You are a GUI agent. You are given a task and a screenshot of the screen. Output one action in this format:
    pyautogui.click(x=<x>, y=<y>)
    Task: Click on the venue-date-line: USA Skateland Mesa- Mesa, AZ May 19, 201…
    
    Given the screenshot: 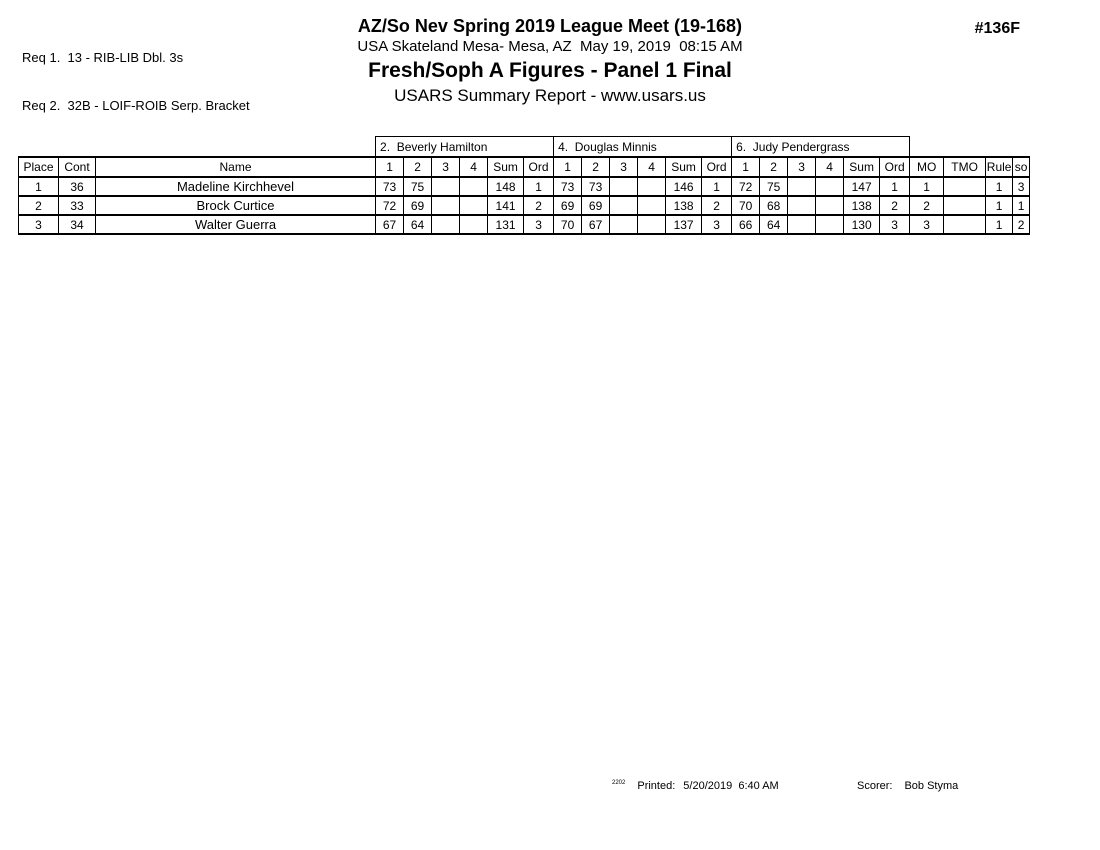 What is the action you would take?
    pyautogui.click(x=550, y=46)
    